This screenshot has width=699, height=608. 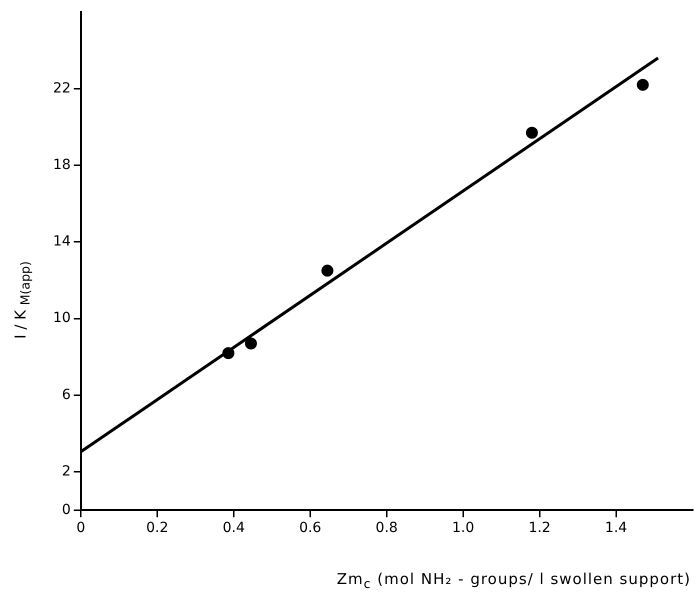 I want to click on x-axis-title: Zm$_{c}$ (mol NH₂ - groups/ l swollen support), so click(x=514, y=580).